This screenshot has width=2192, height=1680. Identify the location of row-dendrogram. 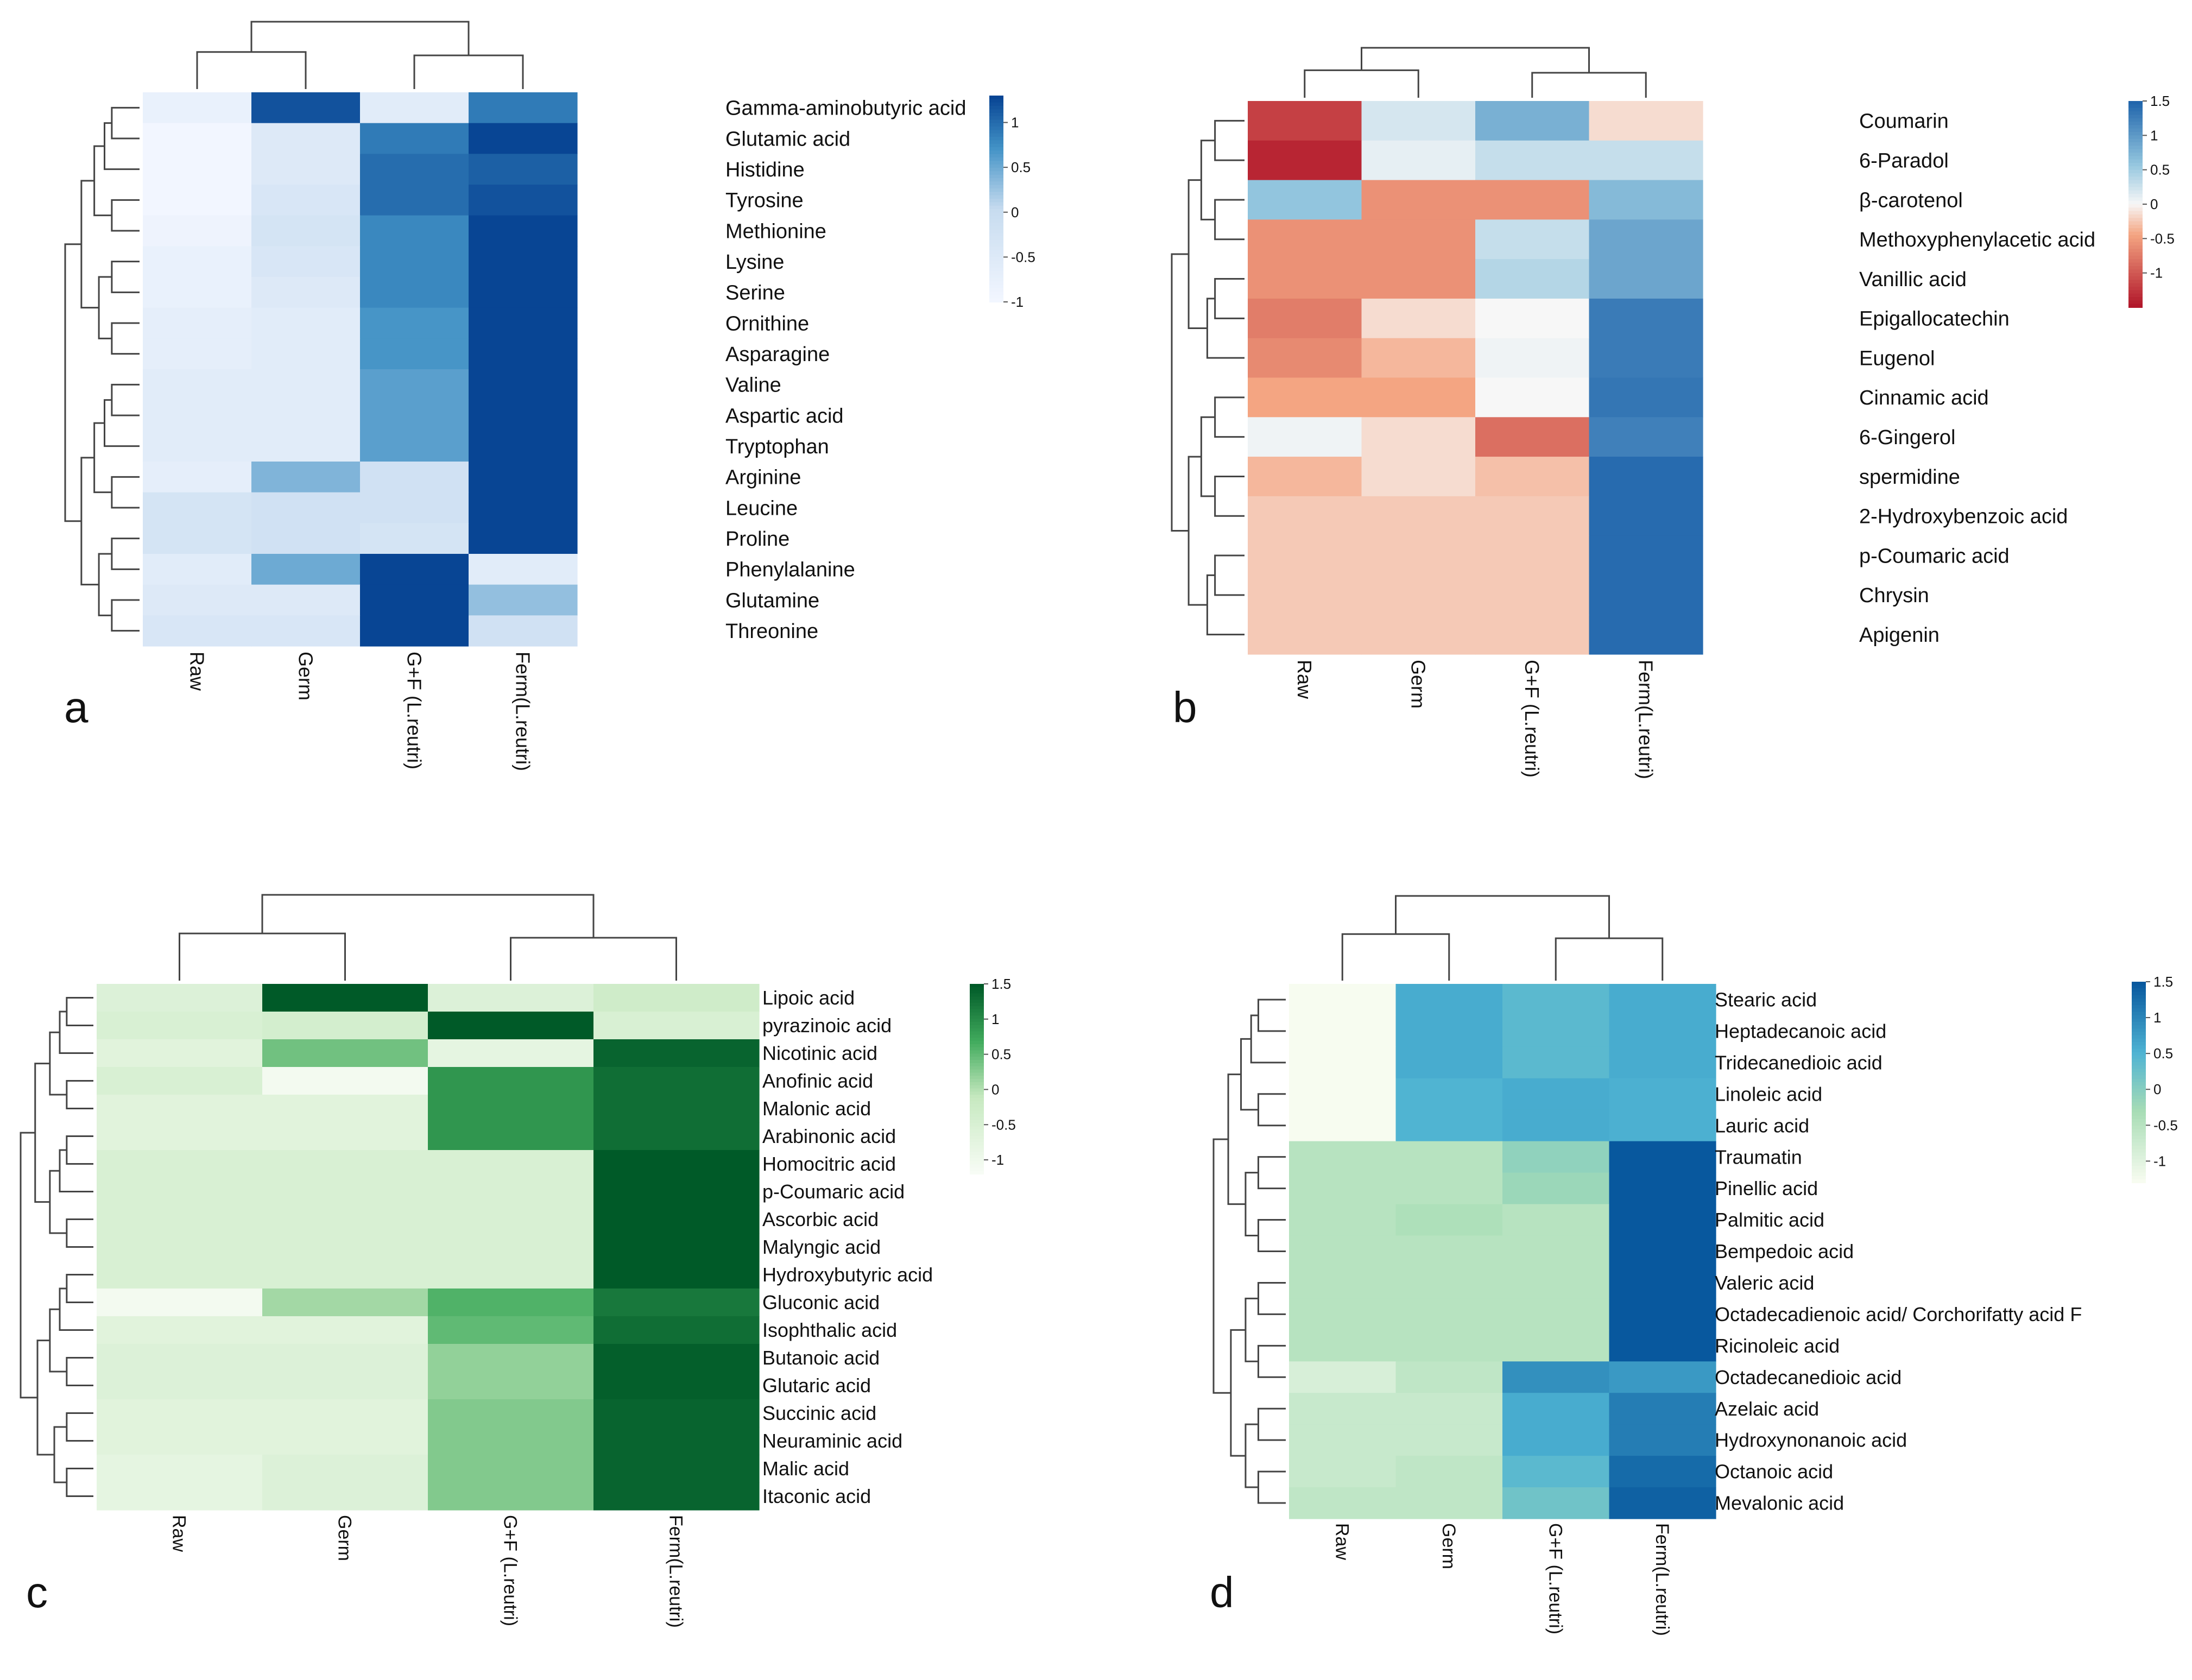
(102, 369).